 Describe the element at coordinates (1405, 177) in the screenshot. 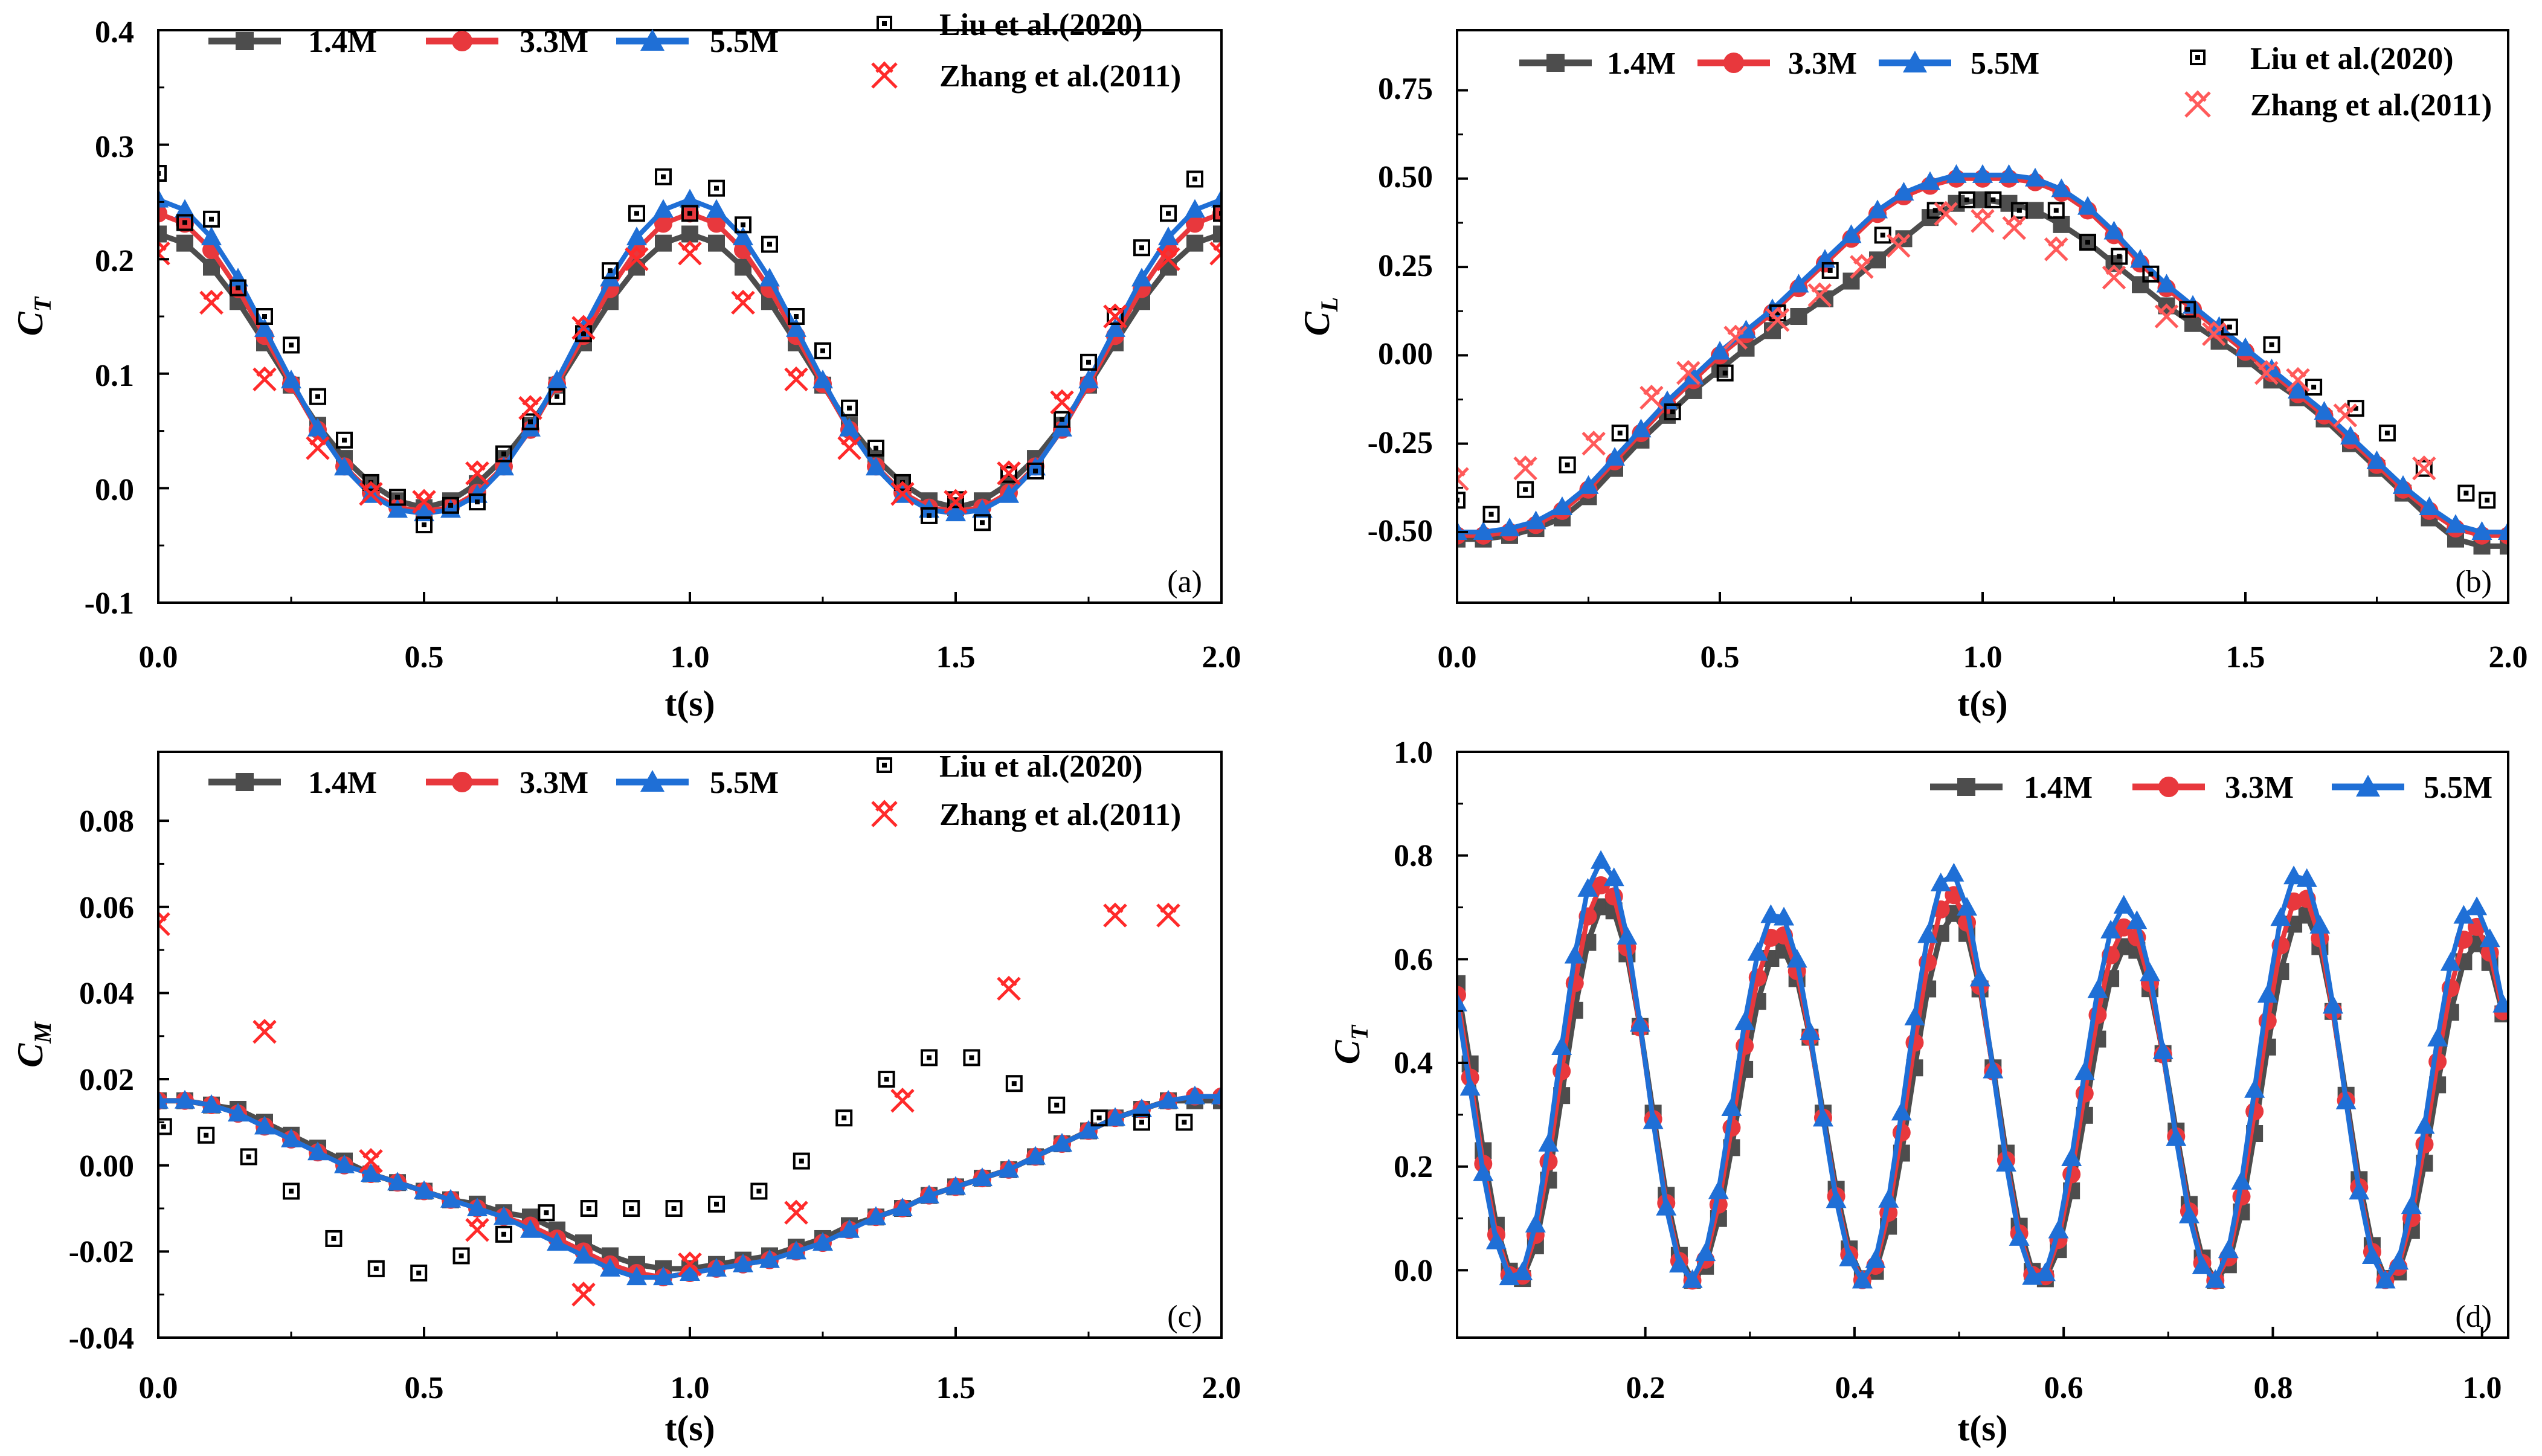

I see `y-tick-label: 0.50` at that location.